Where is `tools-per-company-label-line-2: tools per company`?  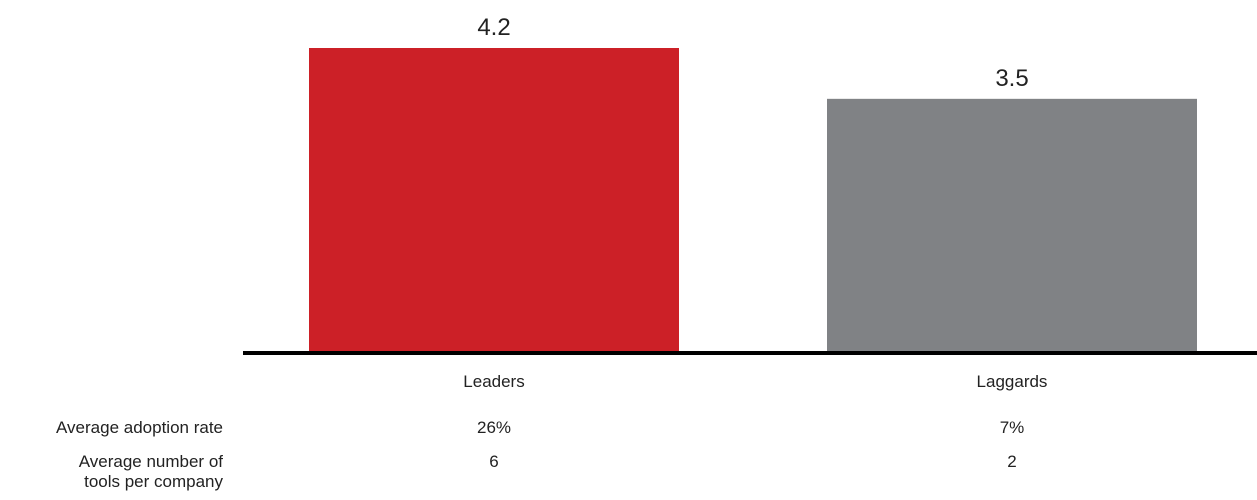 tools-per-company-label-line-2: tools per company is located at coordinates (153, 481).